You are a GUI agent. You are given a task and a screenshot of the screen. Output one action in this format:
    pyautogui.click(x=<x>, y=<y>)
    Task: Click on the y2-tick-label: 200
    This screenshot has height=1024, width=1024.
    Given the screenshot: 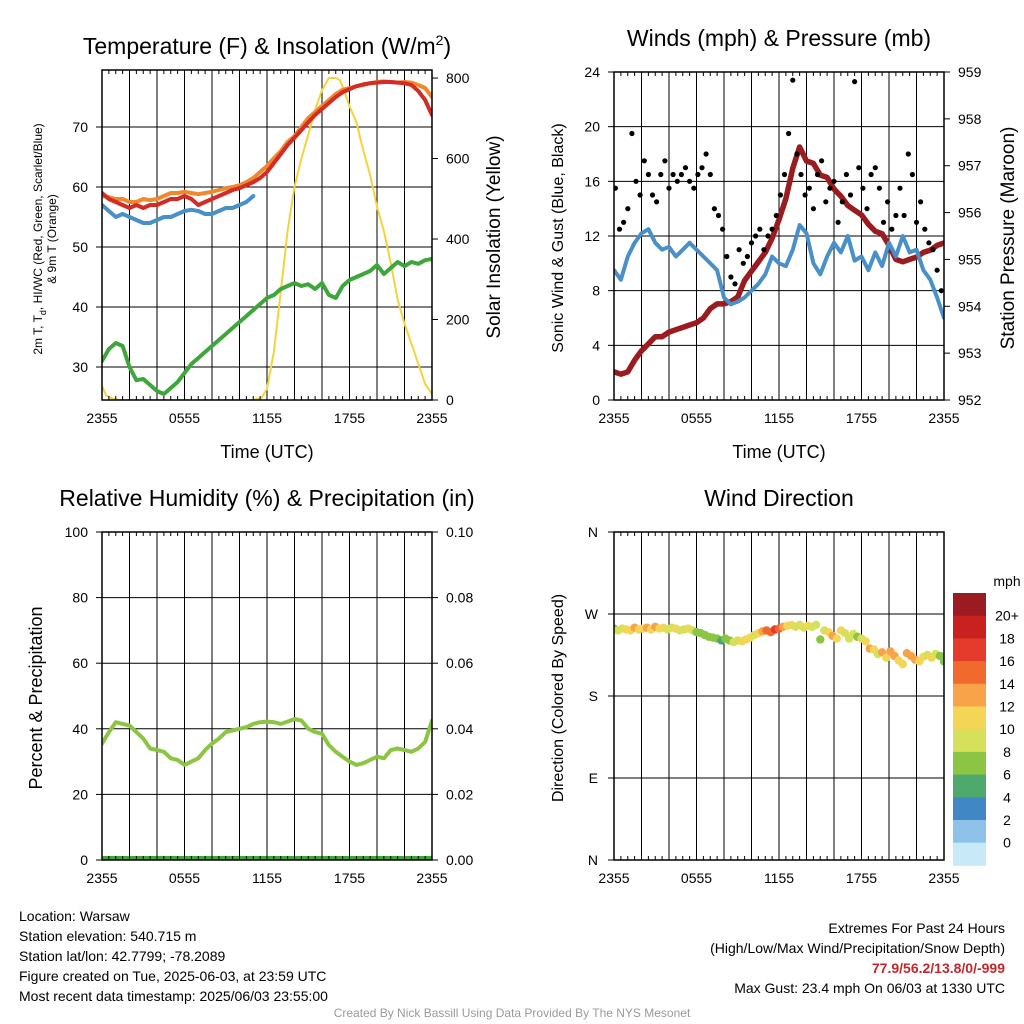 What is the action you would take?
    pyautogui.click(x=458, y=320)
    